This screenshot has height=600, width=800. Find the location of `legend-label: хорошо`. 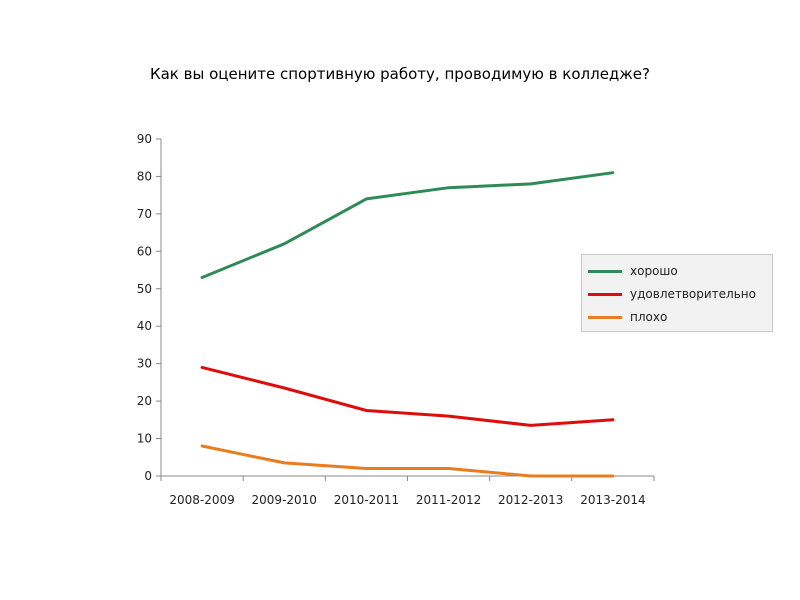

legend-label: хорошо is located at coordinates (654, 271).